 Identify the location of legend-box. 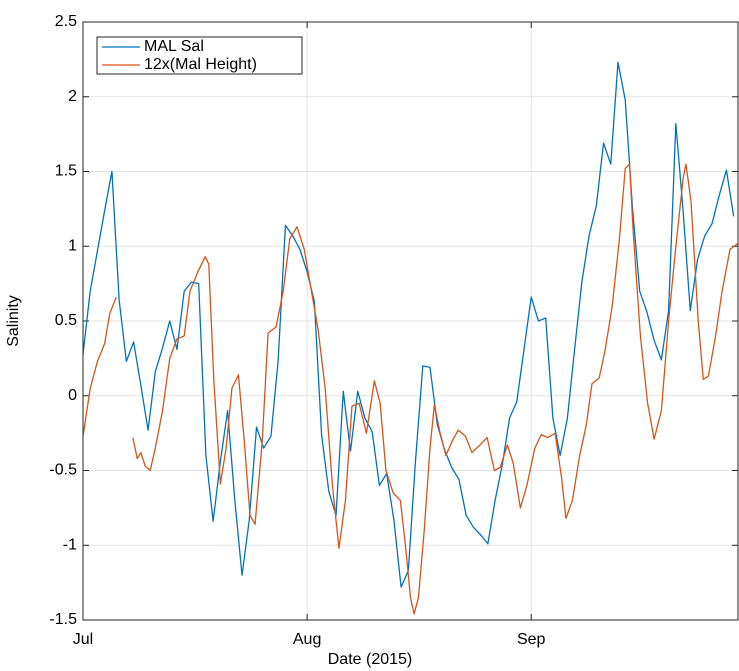
(199, 55).